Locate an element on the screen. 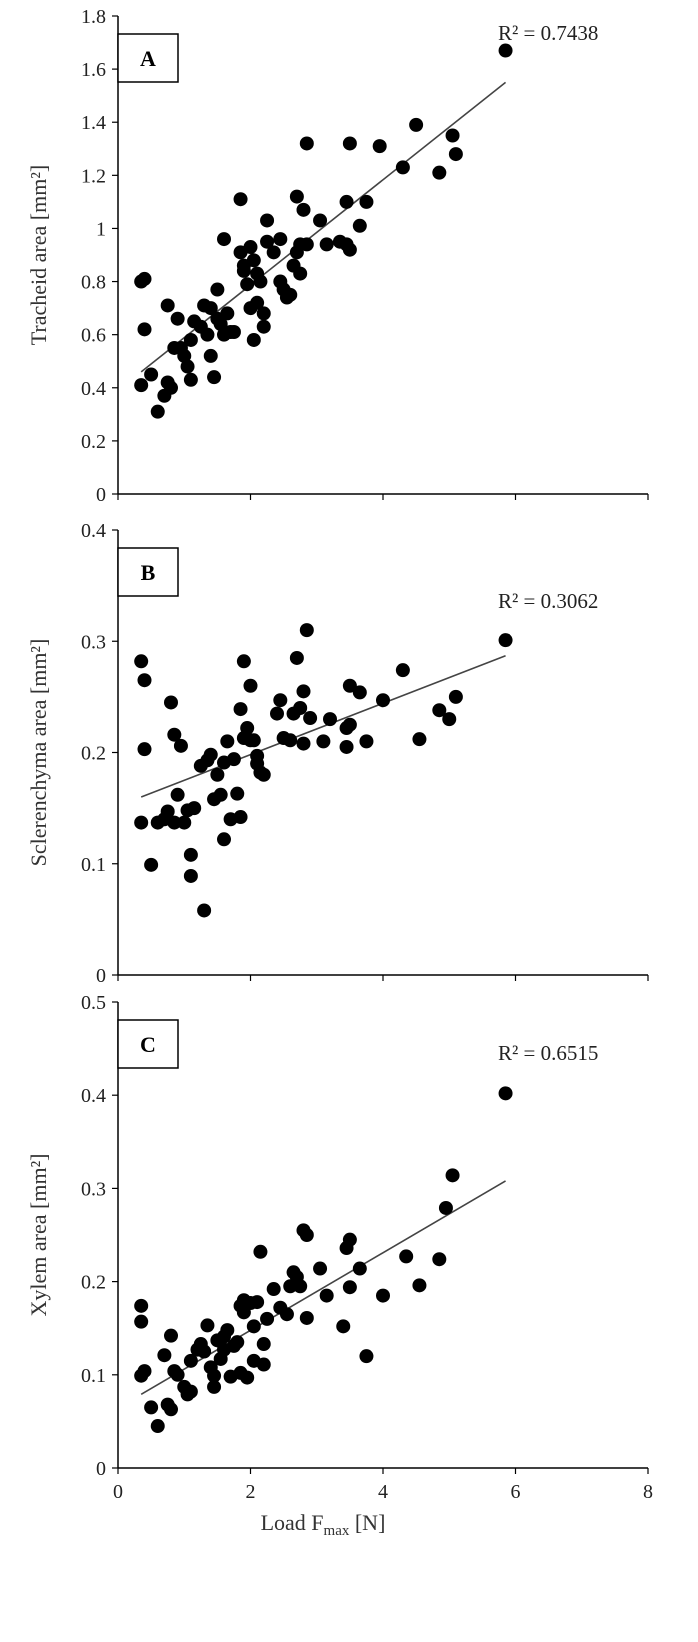 This screenshot has width=698, height=1642. y-tick-label: 0.1 is located at coordinates (93, 865).